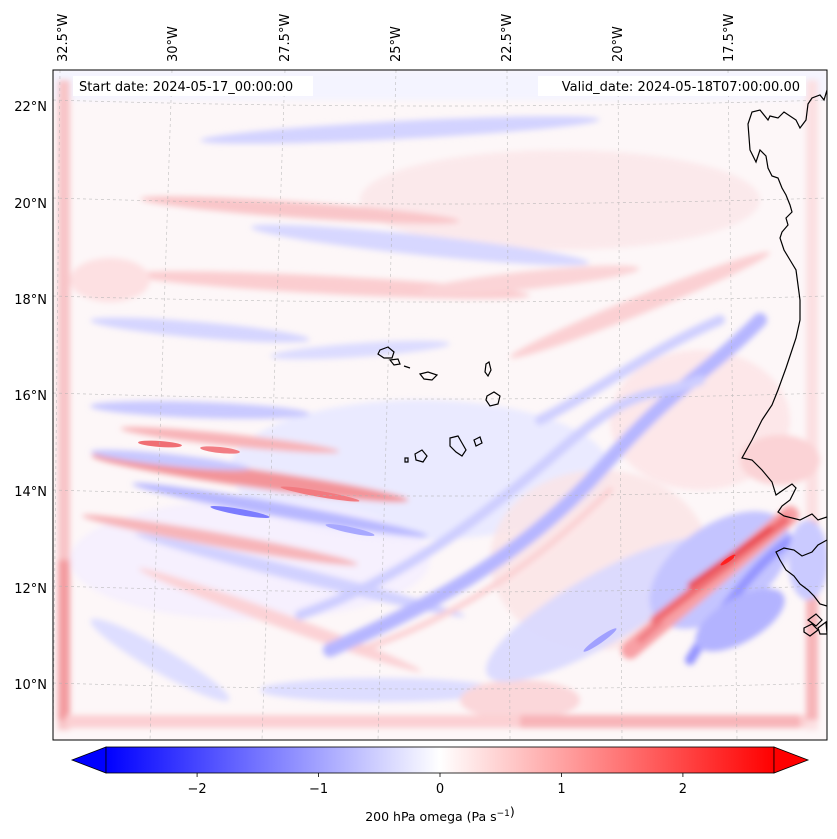  Describe the element at coordinates (396, 44) in the screenshot. I see `lon-tick-label: 25°W` at that location.